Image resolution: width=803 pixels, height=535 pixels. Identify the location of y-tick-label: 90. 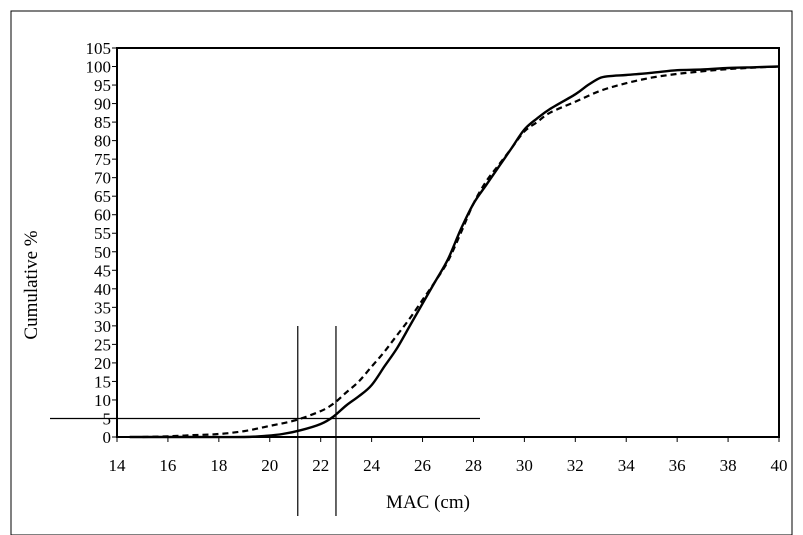
(102, 104).